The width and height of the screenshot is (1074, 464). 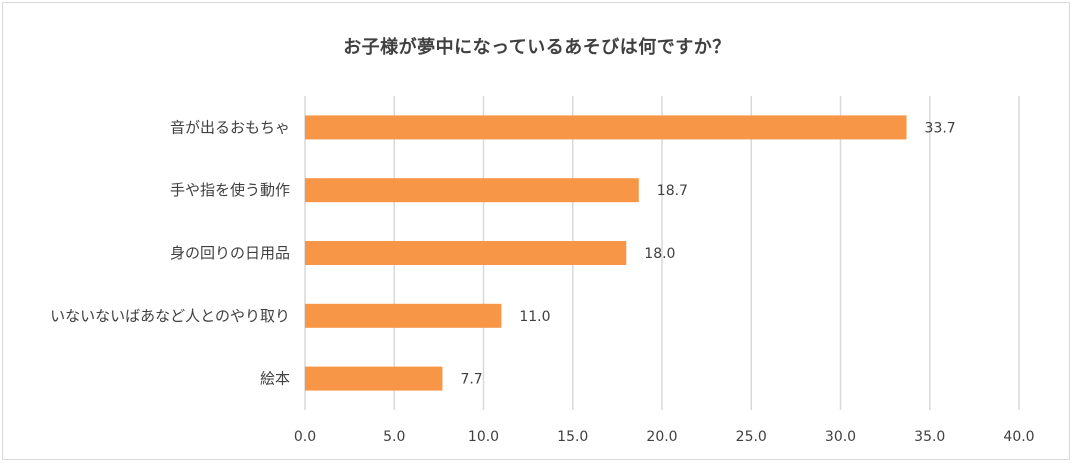 I want to click on x-tick-label: 20.0, so click(x=661, y=437).